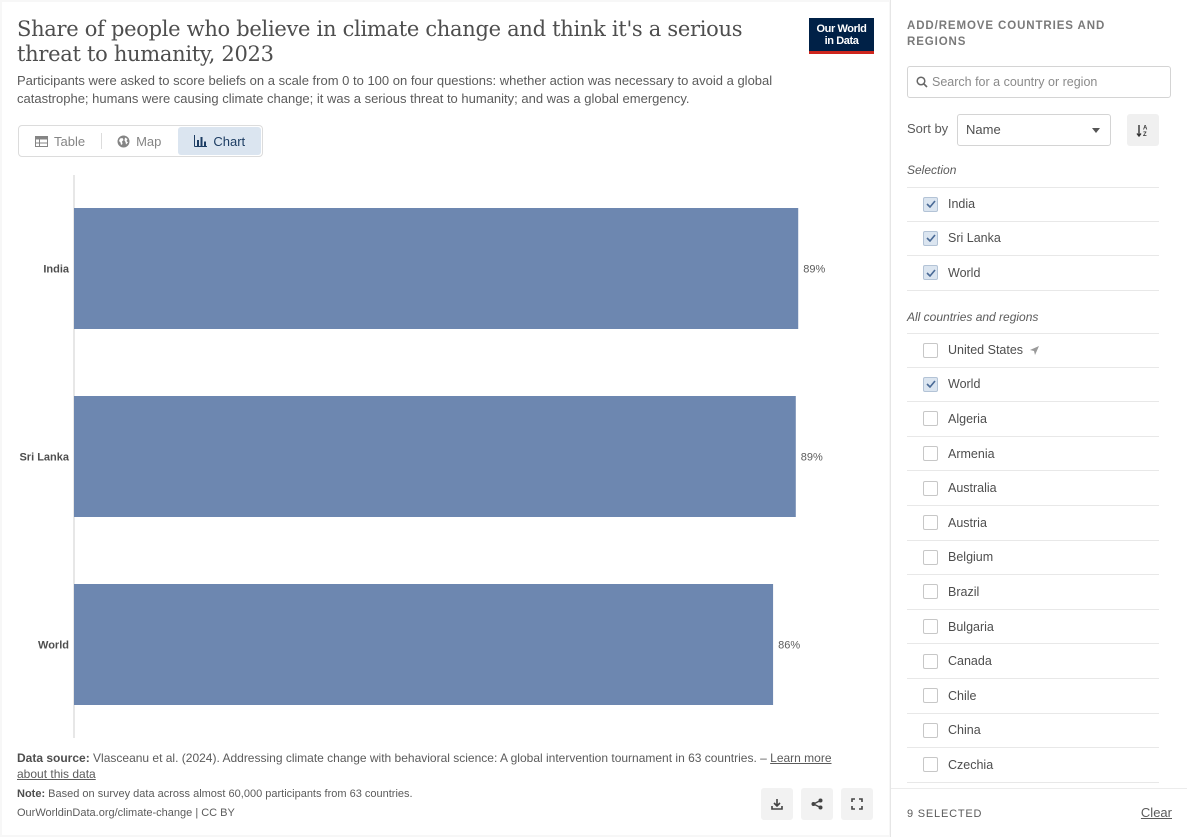  Describe the element at coordinates (1033, 592) in the screenshot. I see `country-row: Brazil` at that location.